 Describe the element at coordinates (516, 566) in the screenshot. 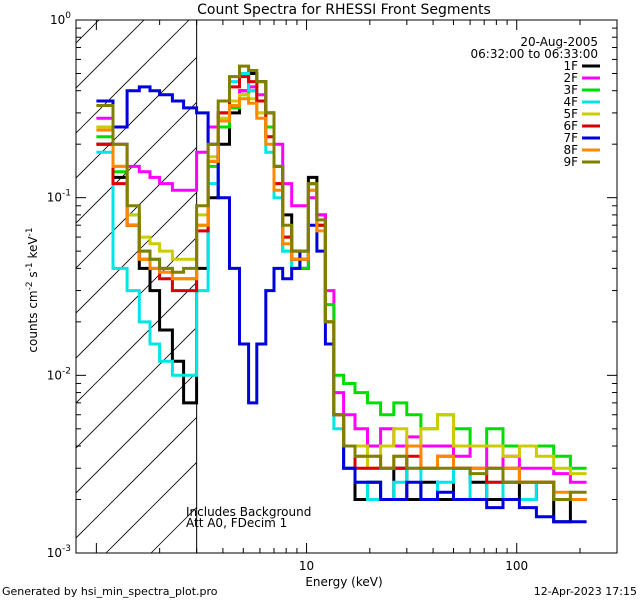

I see `x-tick-label: 100` at that location.